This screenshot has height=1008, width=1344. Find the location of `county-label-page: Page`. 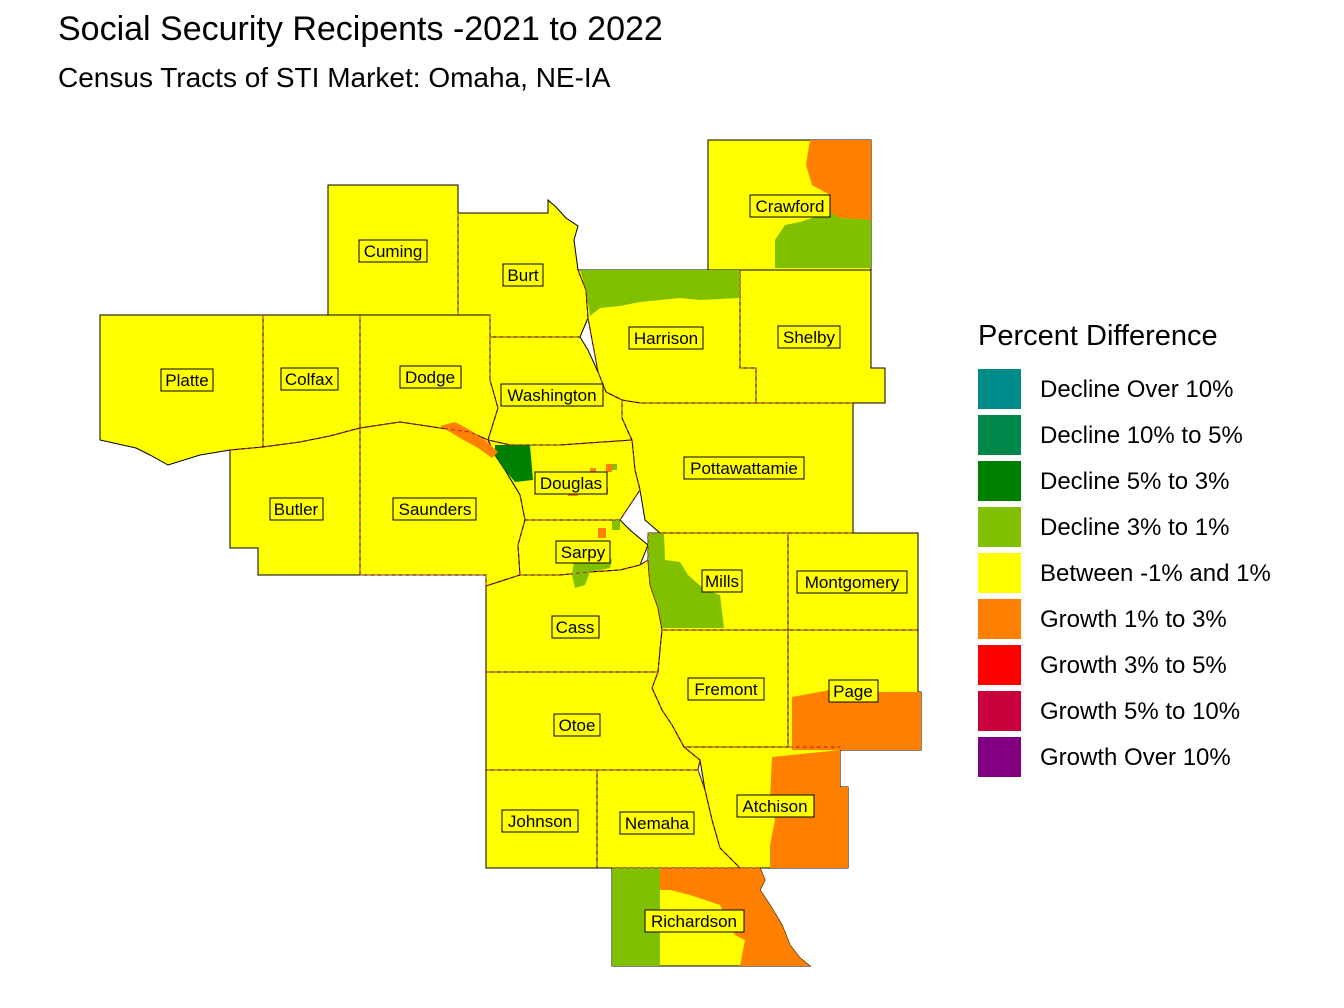

county-label-page: Page is located at coordinates (853, 691).